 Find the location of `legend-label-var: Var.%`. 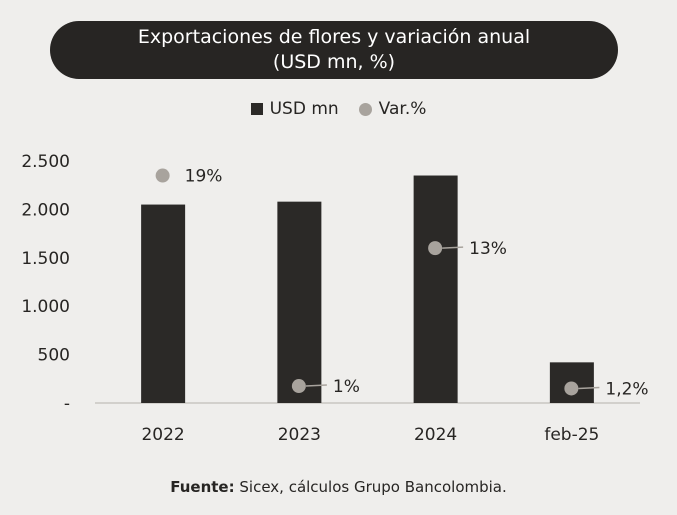

legend-label-var: Var.% is located at coordinates (402, 109).